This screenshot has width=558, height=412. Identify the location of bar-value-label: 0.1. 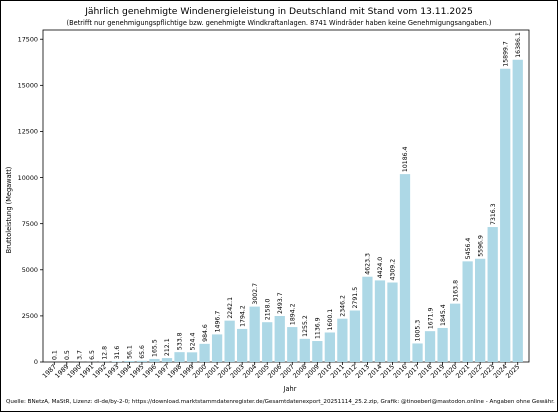
(54, 355).